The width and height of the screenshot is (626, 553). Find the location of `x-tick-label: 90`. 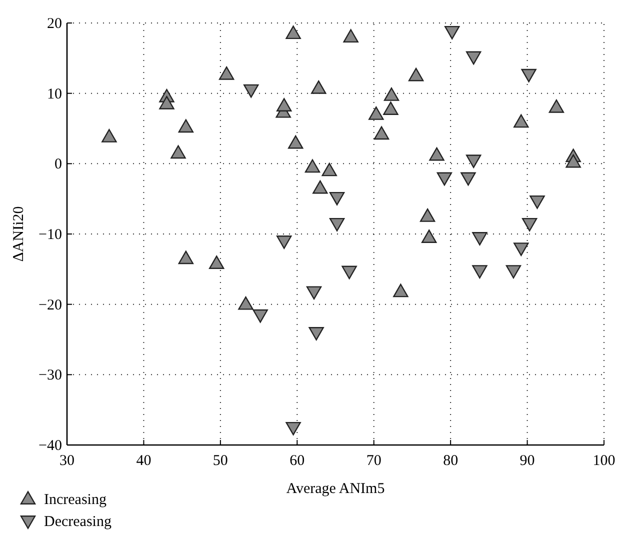

x-tick-label: 90 is located at coordinates (527, 461).